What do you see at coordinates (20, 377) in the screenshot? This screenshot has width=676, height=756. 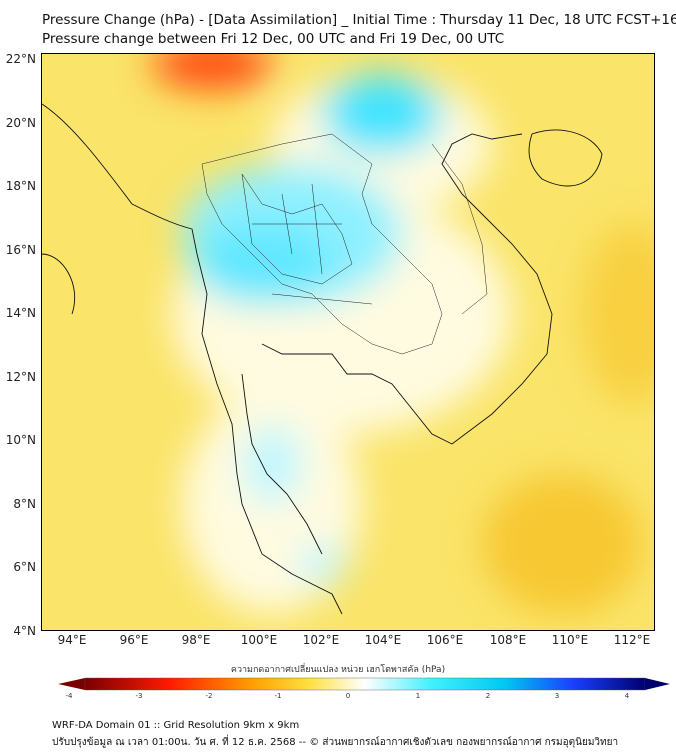 I see `lat-label: 12°N` at bounding box center [20, 377].